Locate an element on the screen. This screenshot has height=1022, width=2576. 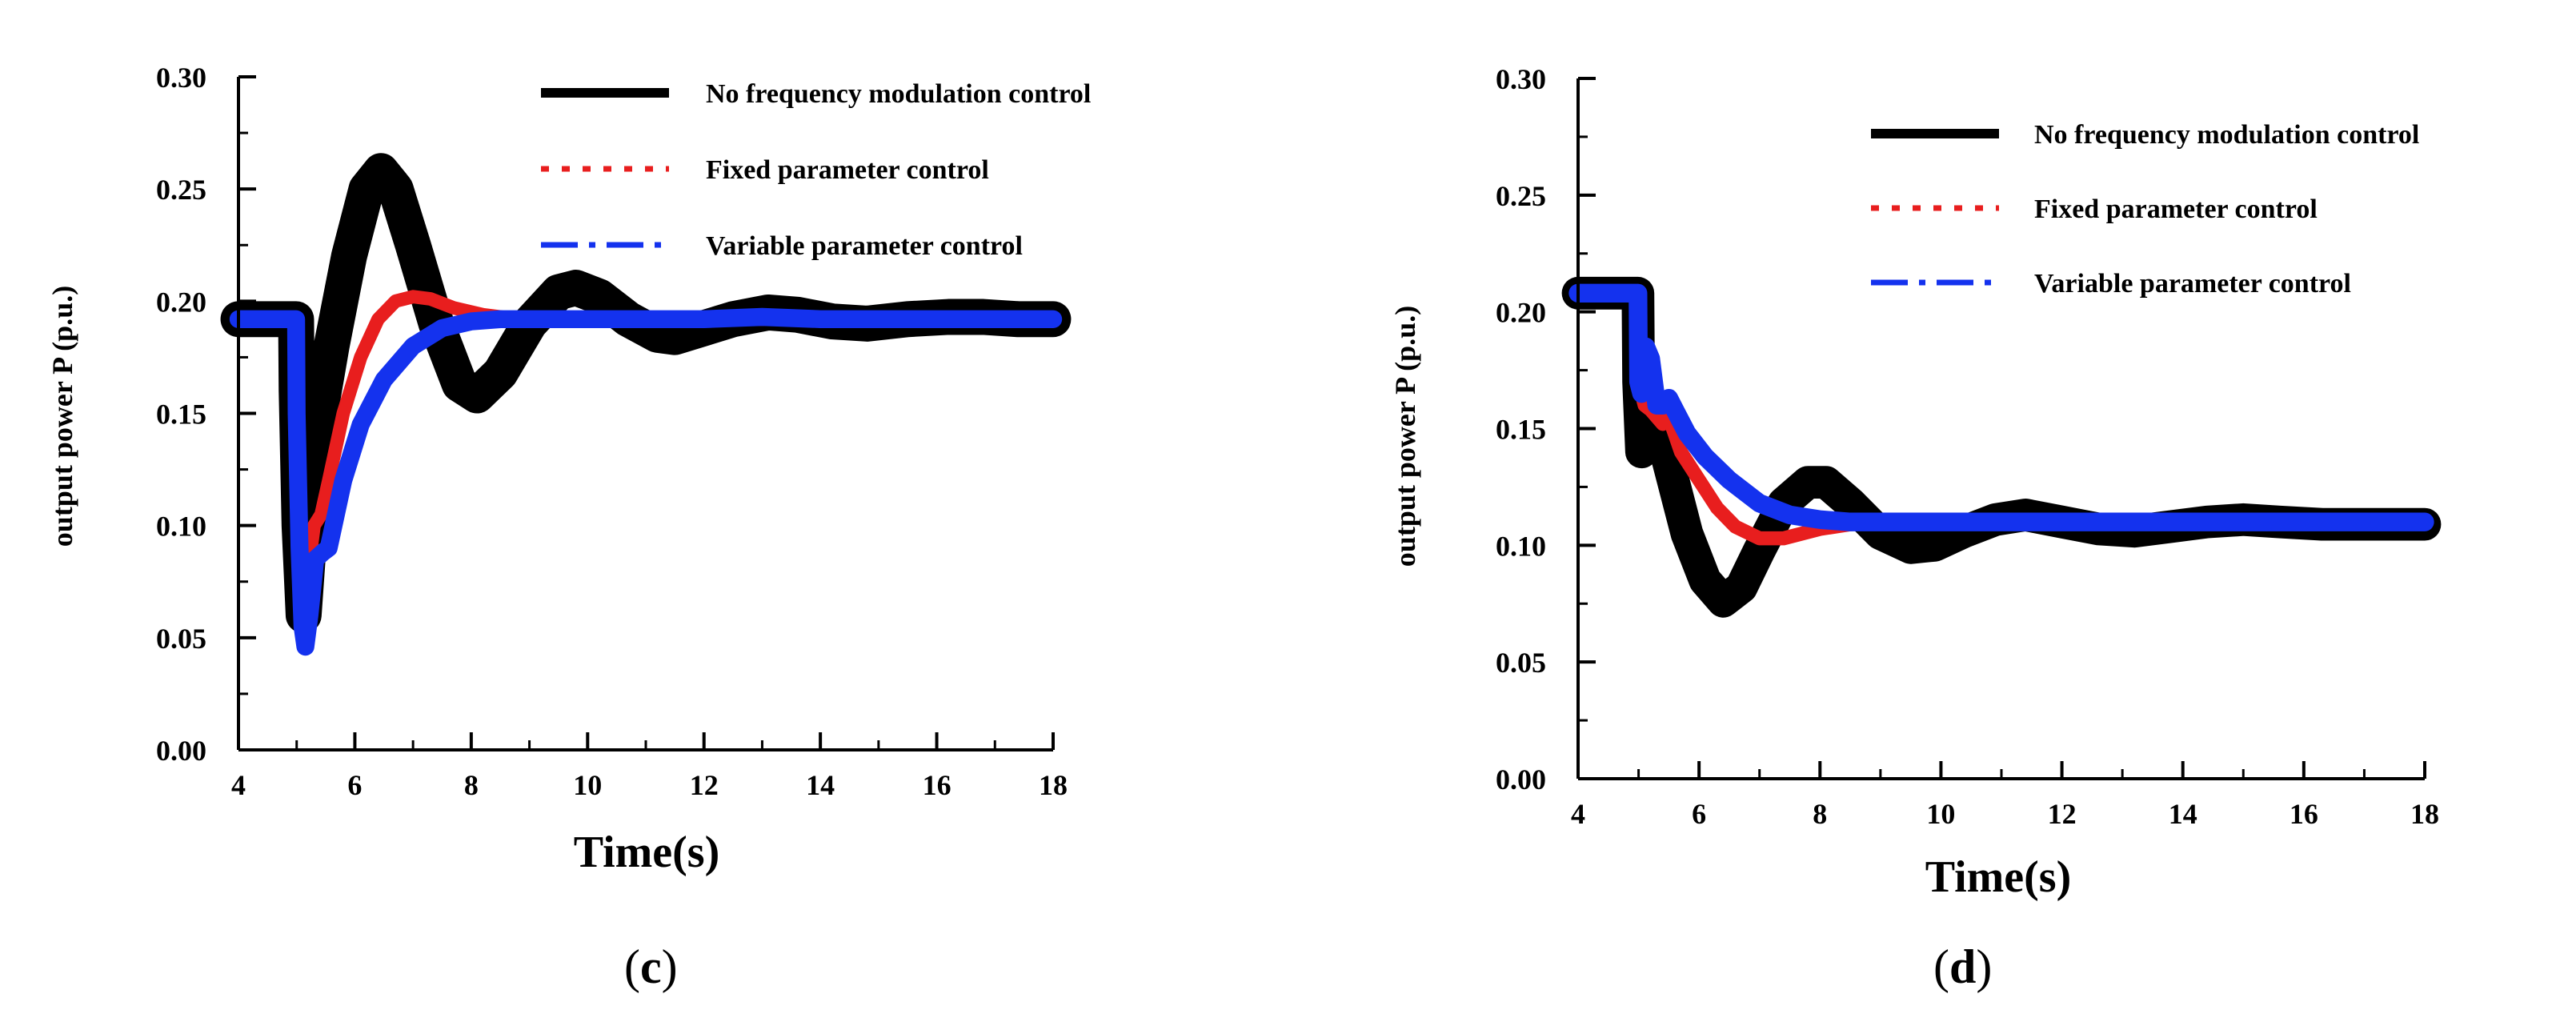
y-axis-label-d: output power P (p.u.) is located at coordinates (1405, 437).